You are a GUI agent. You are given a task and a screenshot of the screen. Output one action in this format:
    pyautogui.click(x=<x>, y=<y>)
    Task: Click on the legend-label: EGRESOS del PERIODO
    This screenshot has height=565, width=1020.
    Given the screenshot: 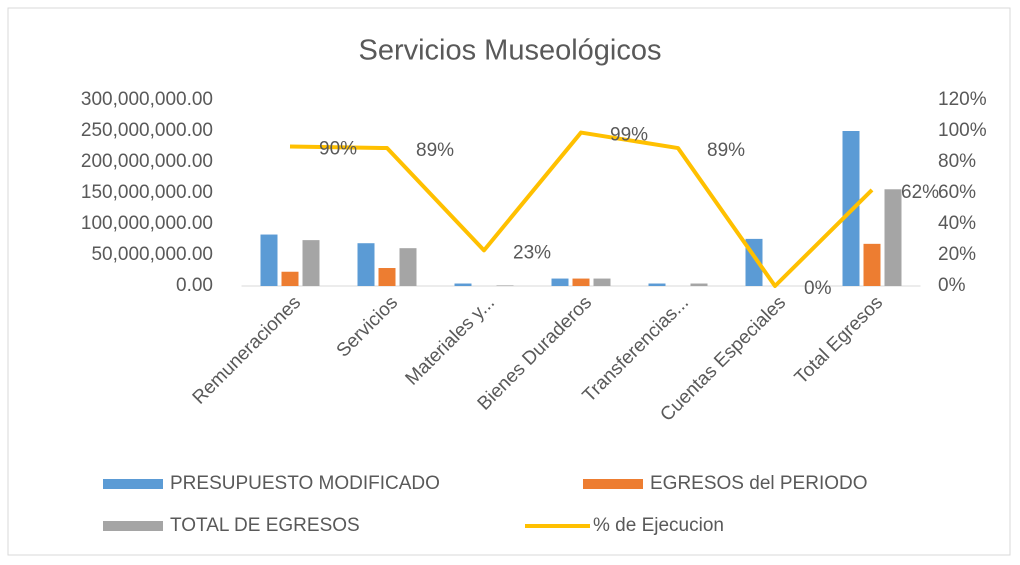 What is the action you would take?
    pyautogui.click(x=759, y=483)
    